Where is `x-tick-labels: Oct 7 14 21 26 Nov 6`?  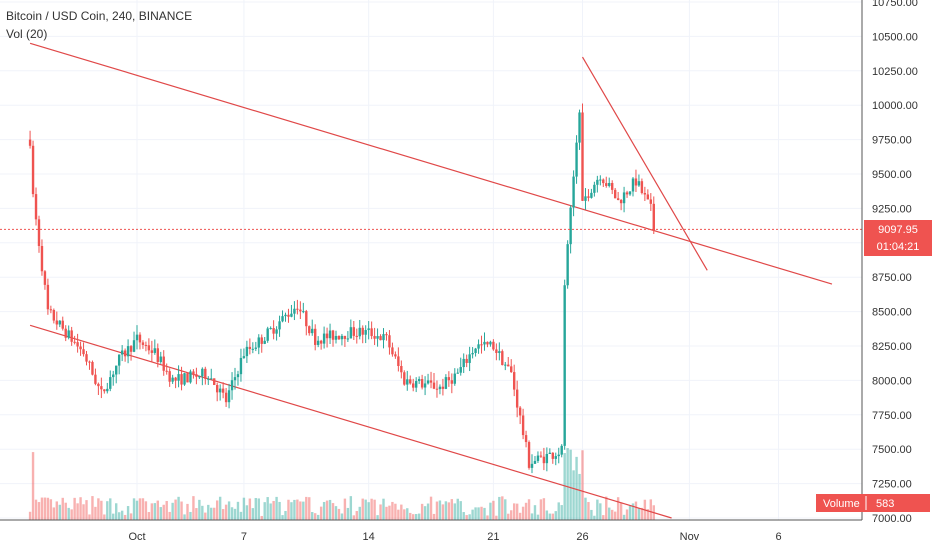 x-tick-labels: Oct 7 14 21 26 Nov 6 is located at coordinates (454, 537).